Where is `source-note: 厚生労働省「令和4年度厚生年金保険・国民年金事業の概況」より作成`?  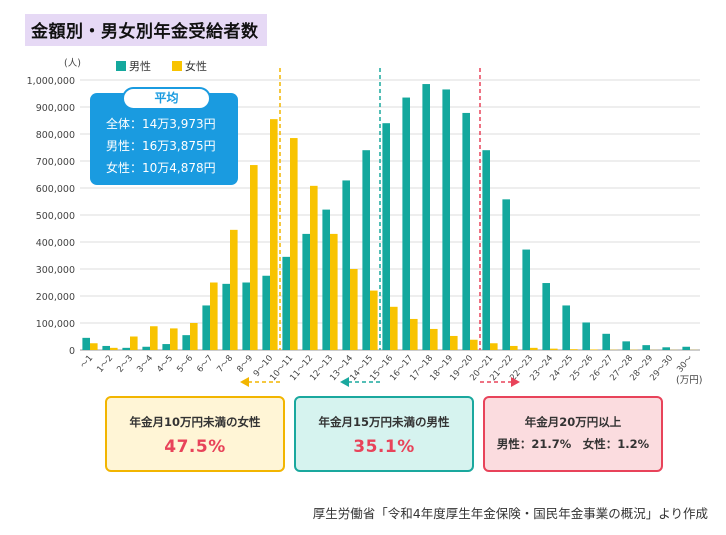
source-note: 厚生労働省「令和4年度厚生年金保険・国民年金事業の概況」より作成 is located at coordinates (510, 513).